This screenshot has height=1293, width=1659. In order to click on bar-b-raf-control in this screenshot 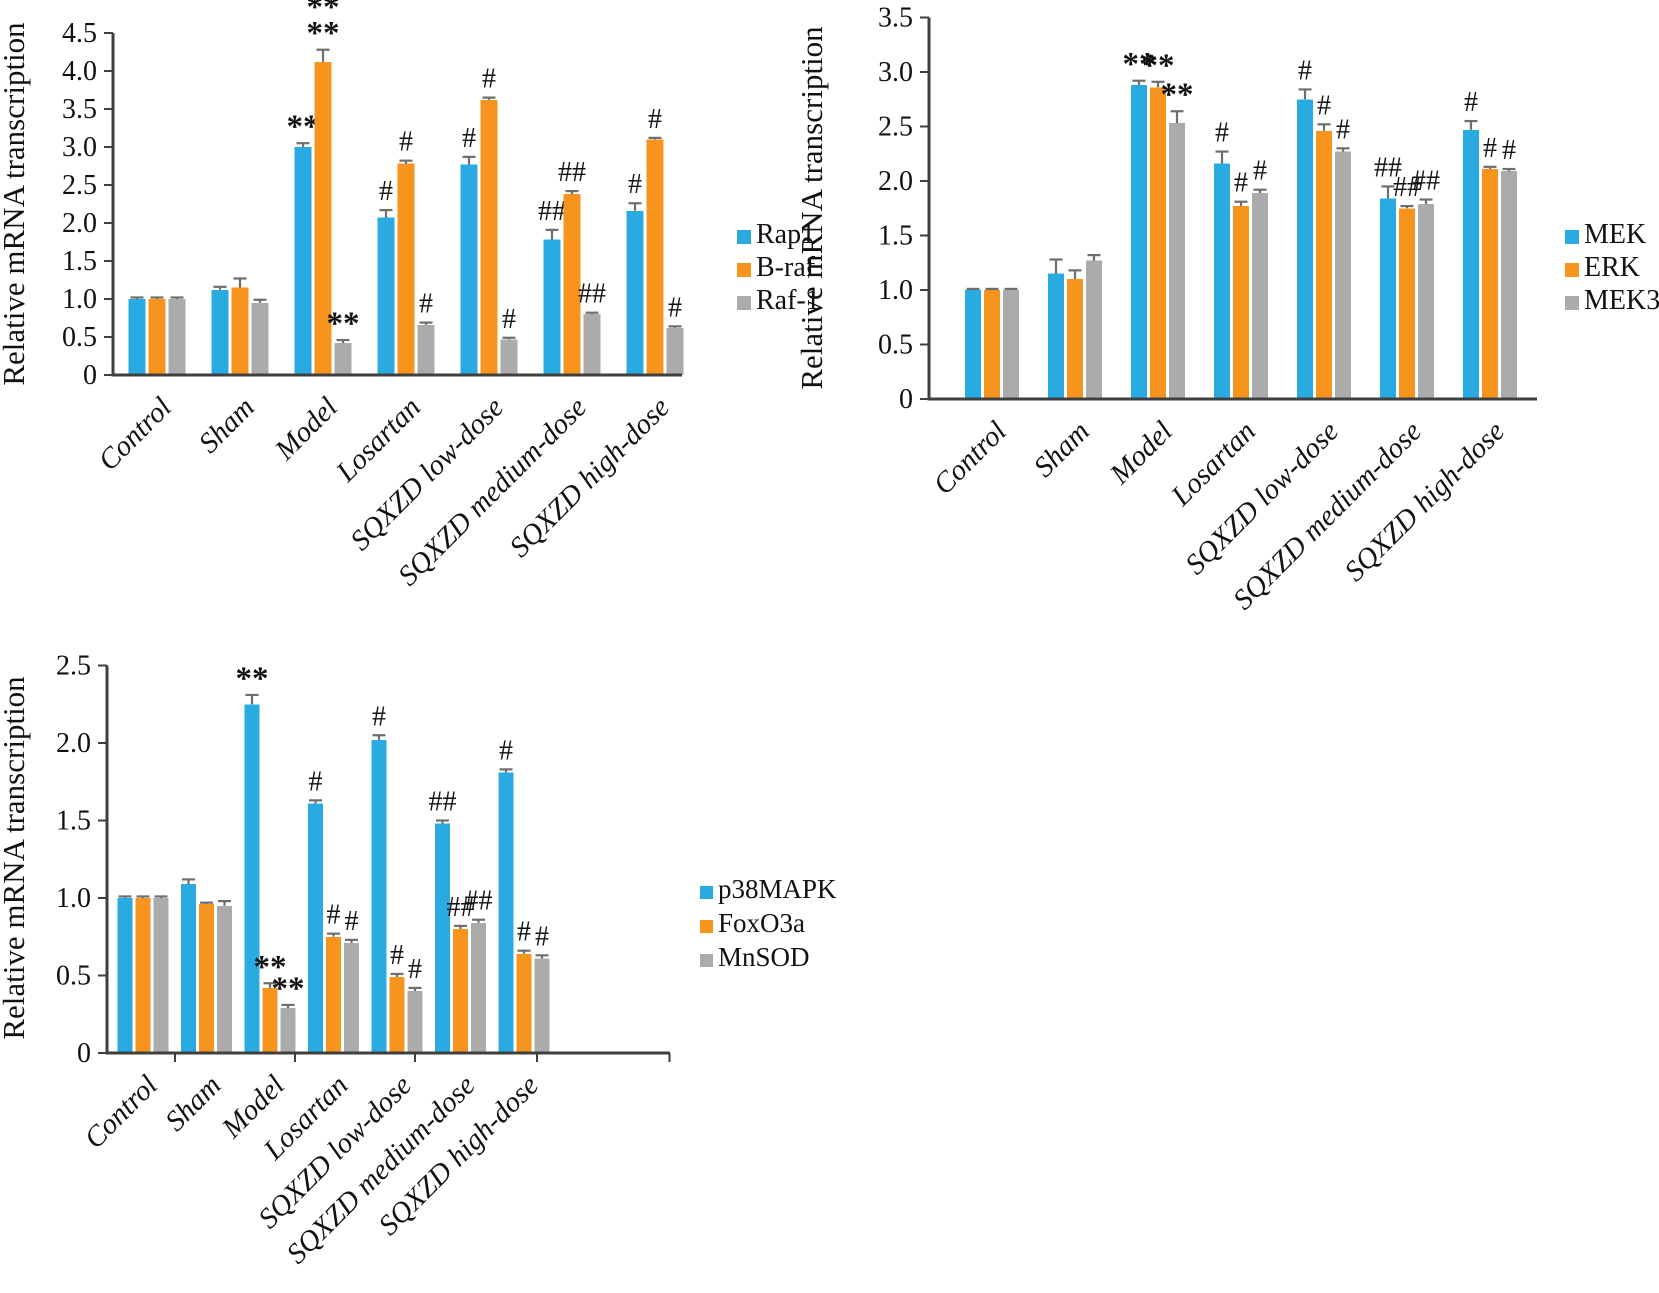, I will do `click(157, 337)`.